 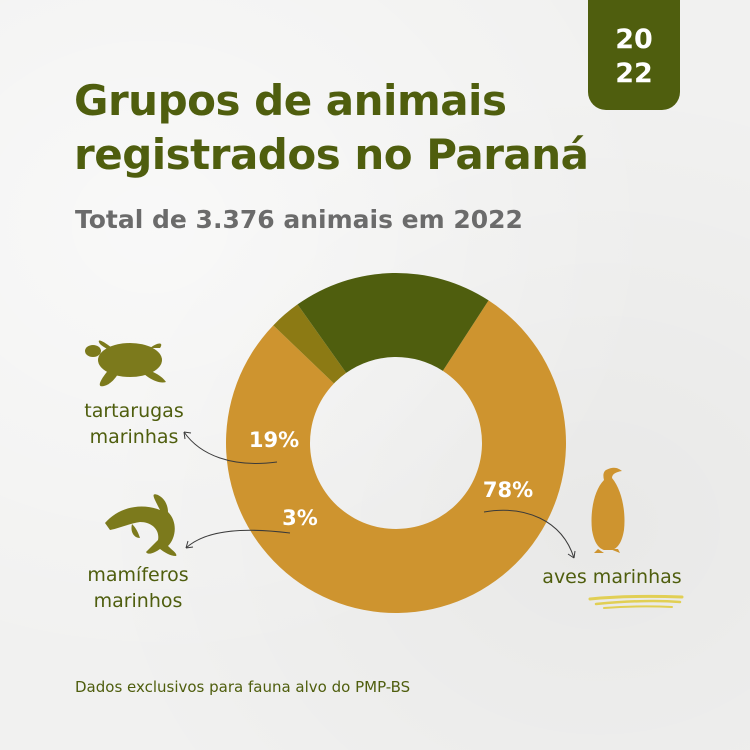 What do you see at coordinates (571, 554) in the screenshot?
I see `arrow-aves-head` at bounding box center [571, 554].